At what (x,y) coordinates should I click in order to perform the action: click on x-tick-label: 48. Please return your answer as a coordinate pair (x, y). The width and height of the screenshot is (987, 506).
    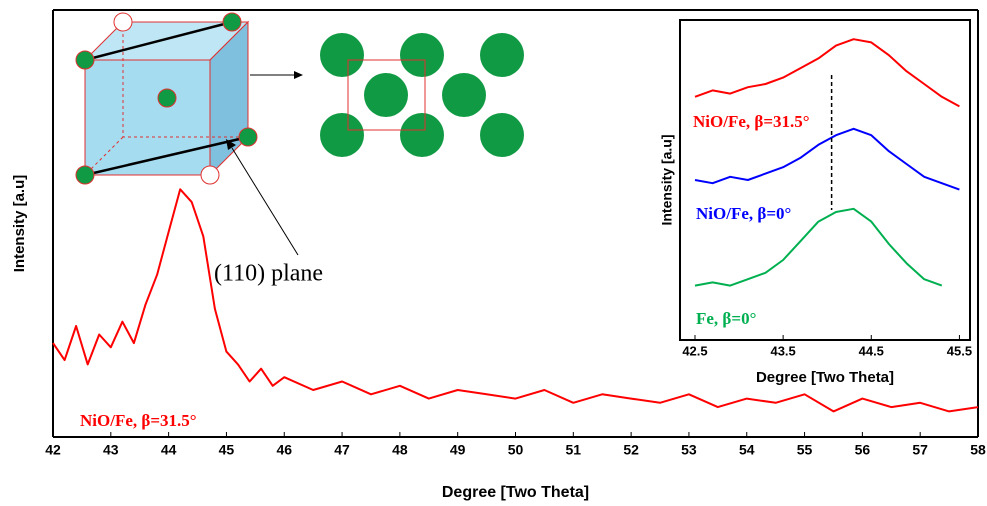
    Looking at the image, I should click on (400, 450).